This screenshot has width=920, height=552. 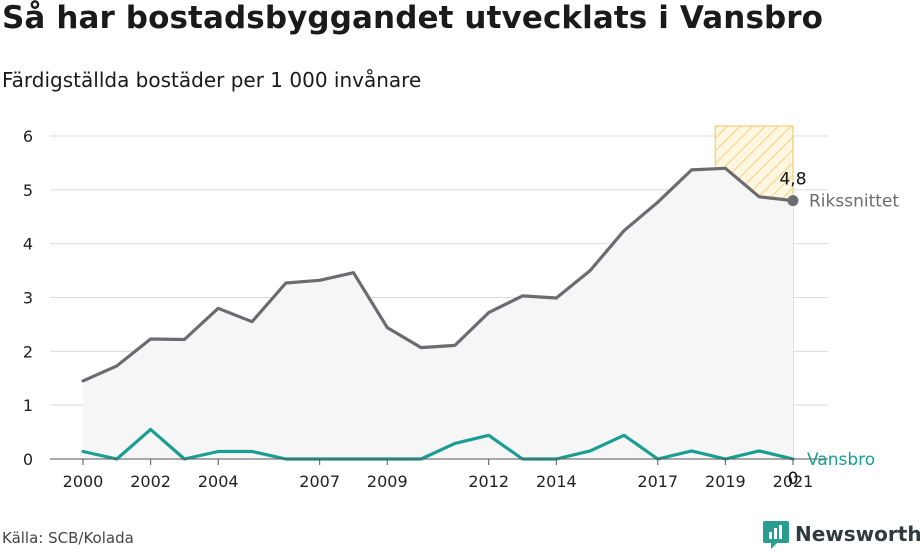 I want to click on y-tick-label: 0, so click(x=28, y=459).